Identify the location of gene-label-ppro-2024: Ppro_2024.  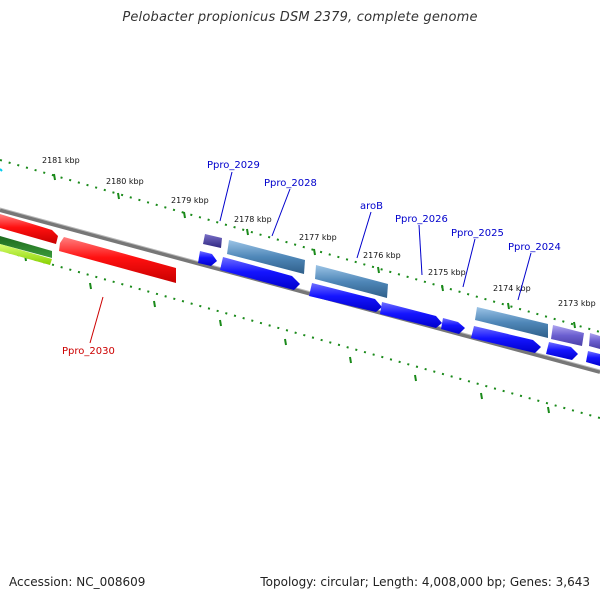
(534, 247).